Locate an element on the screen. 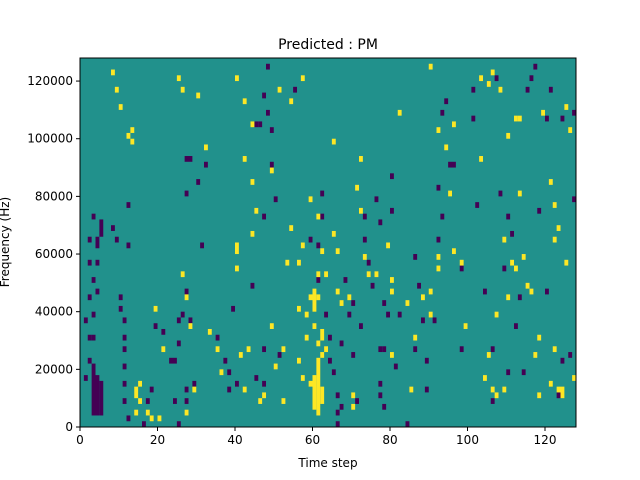 This screenshot has height=480, width=640. y-tick-label: 0 is located at coordinates (69, 427).